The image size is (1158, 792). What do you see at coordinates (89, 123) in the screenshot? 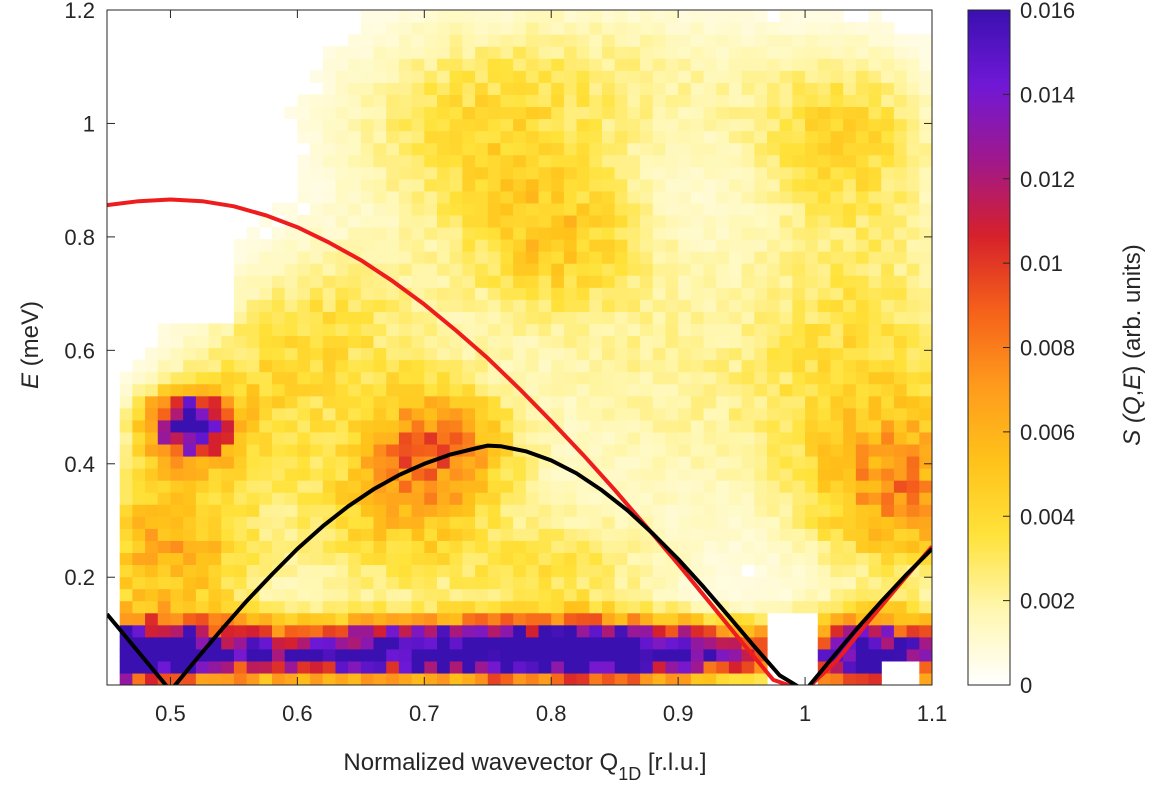
I see `y-tick-label: 1` at bounding box center [89, 123].